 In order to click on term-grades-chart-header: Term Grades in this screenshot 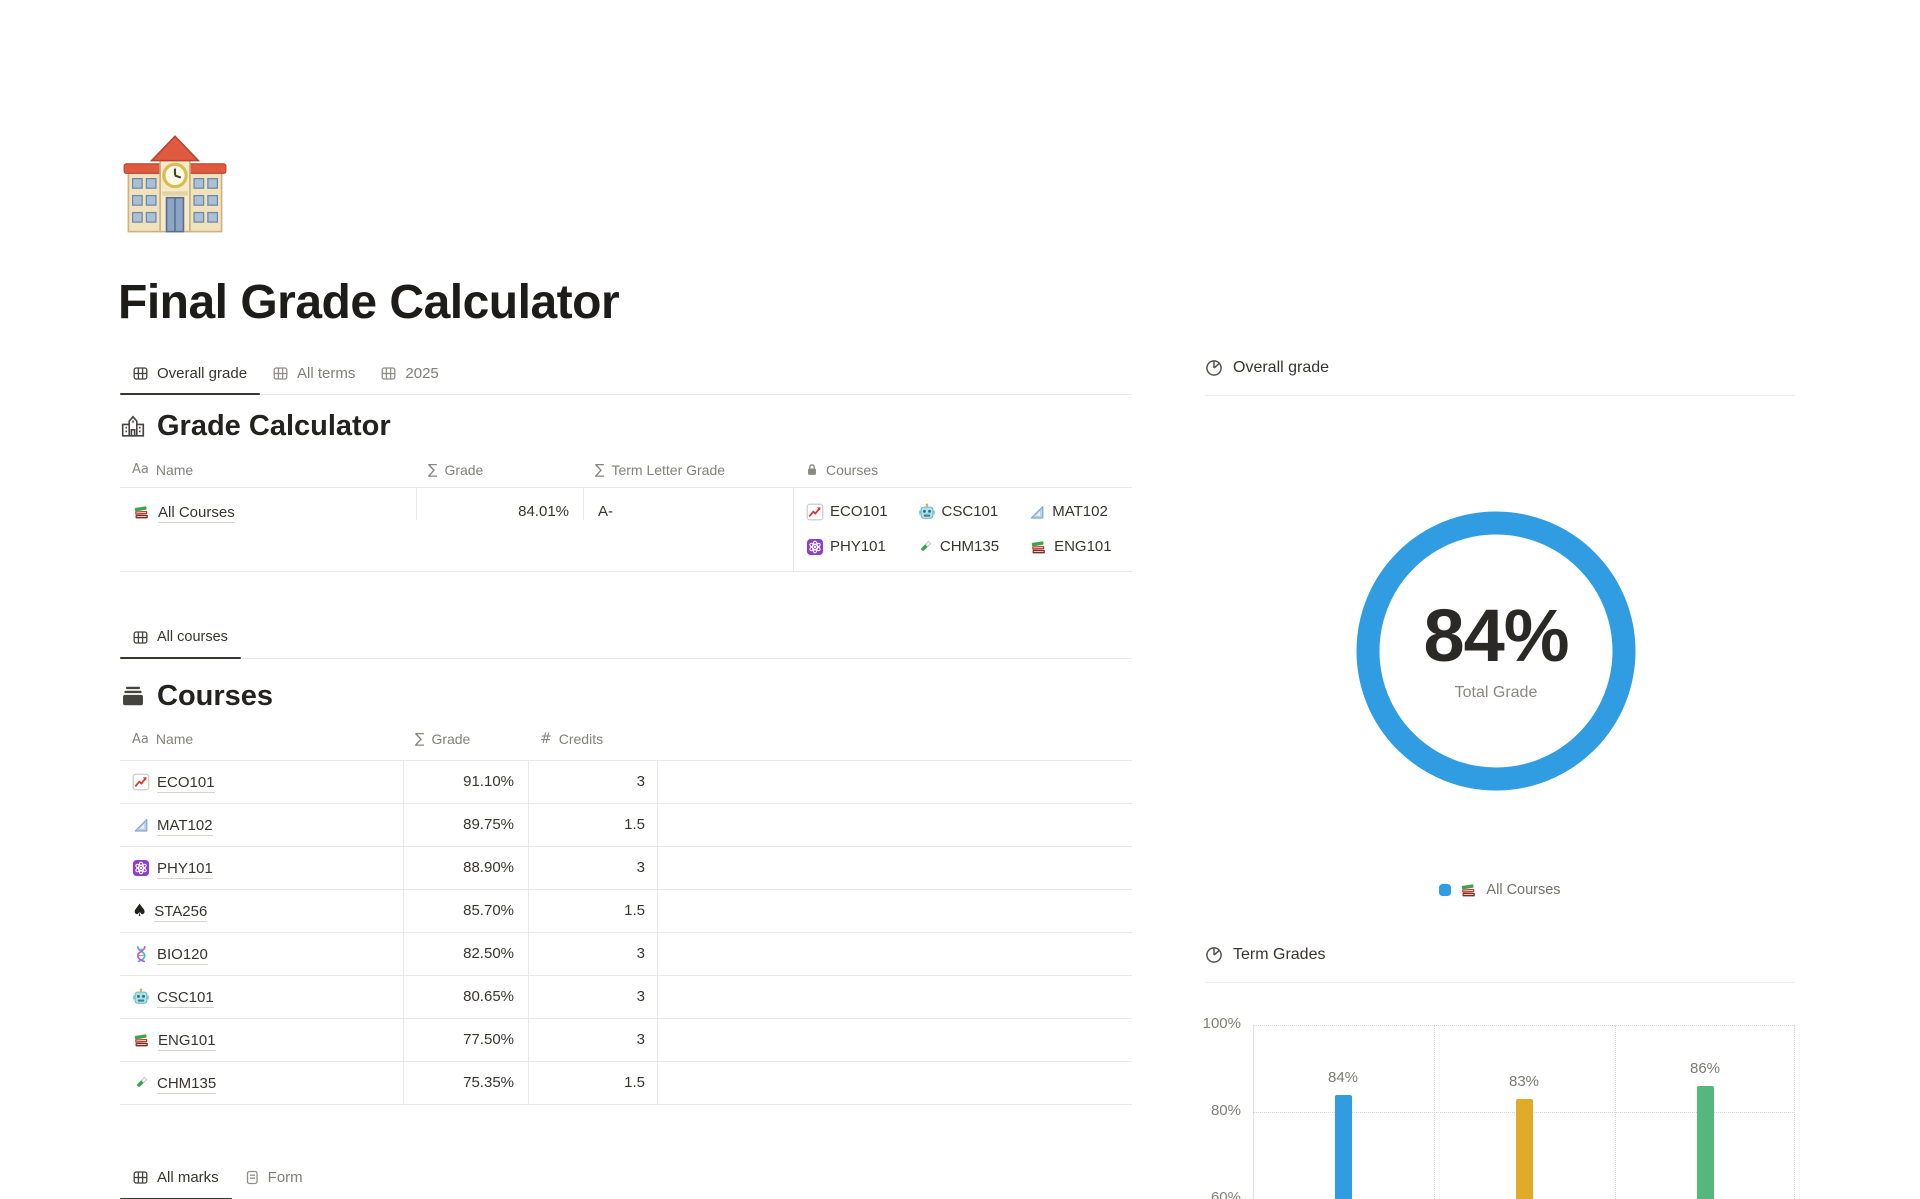, I will do `click(1500, 955)`.